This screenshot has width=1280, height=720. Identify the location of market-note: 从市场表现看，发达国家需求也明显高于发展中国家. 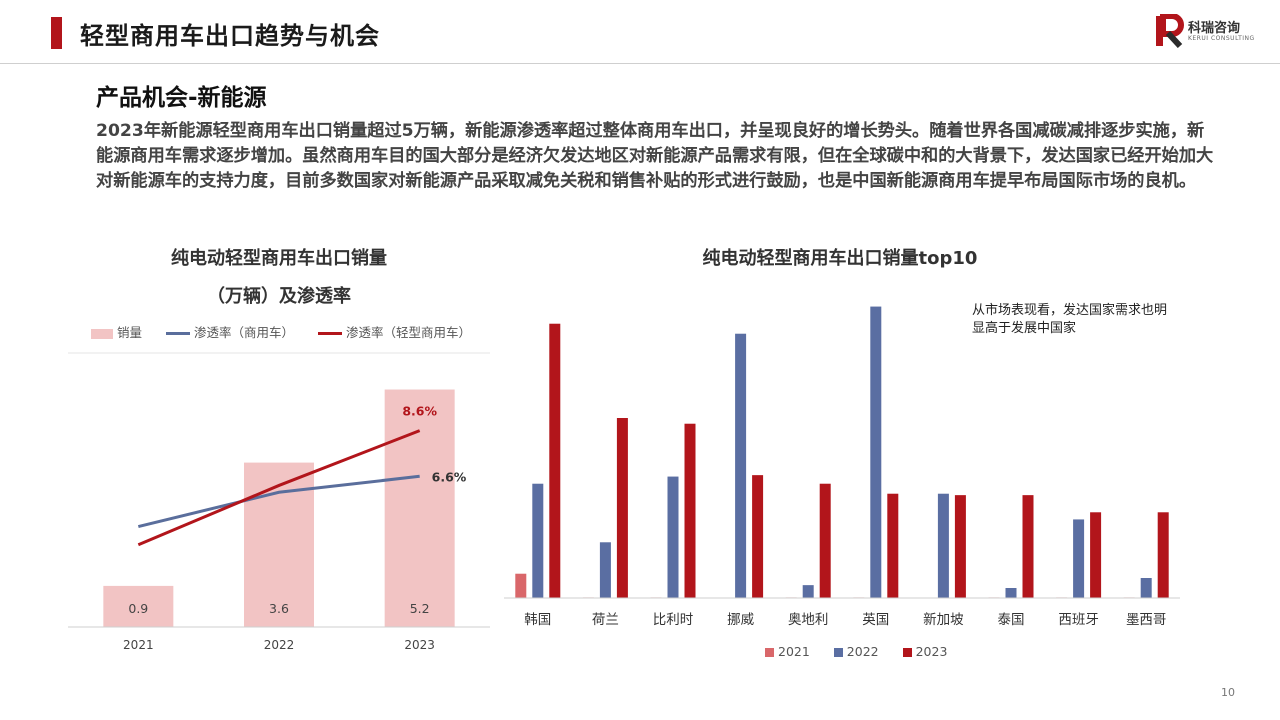
(1070, 319).